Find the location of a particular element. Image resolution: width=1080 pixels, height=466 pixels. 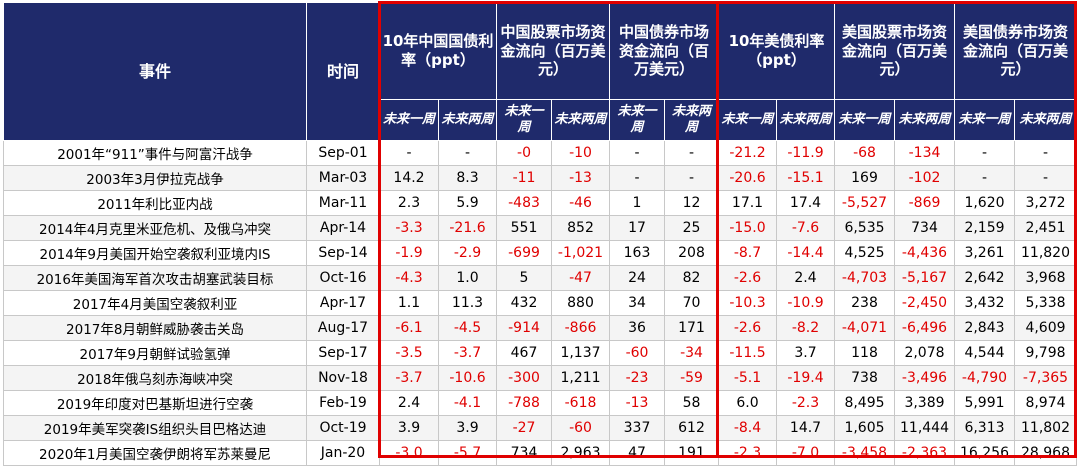

event-cell: 2017年4月美国空袭叙利亚 is located at coordinates (155, 303).